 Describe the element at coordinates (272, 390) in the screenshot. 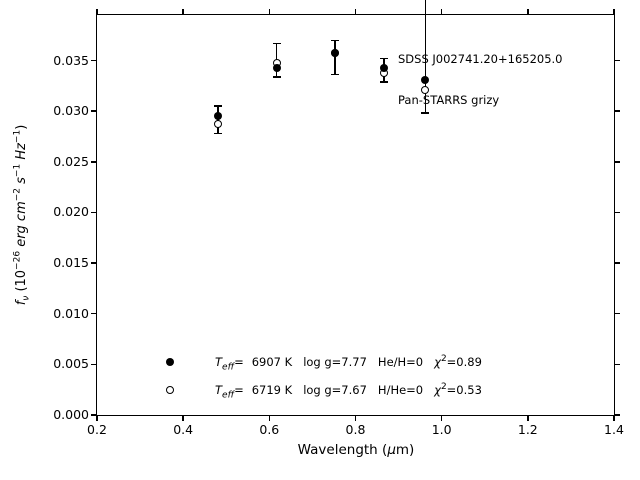

I see `legend-teff-value: 6719 K` at that location.